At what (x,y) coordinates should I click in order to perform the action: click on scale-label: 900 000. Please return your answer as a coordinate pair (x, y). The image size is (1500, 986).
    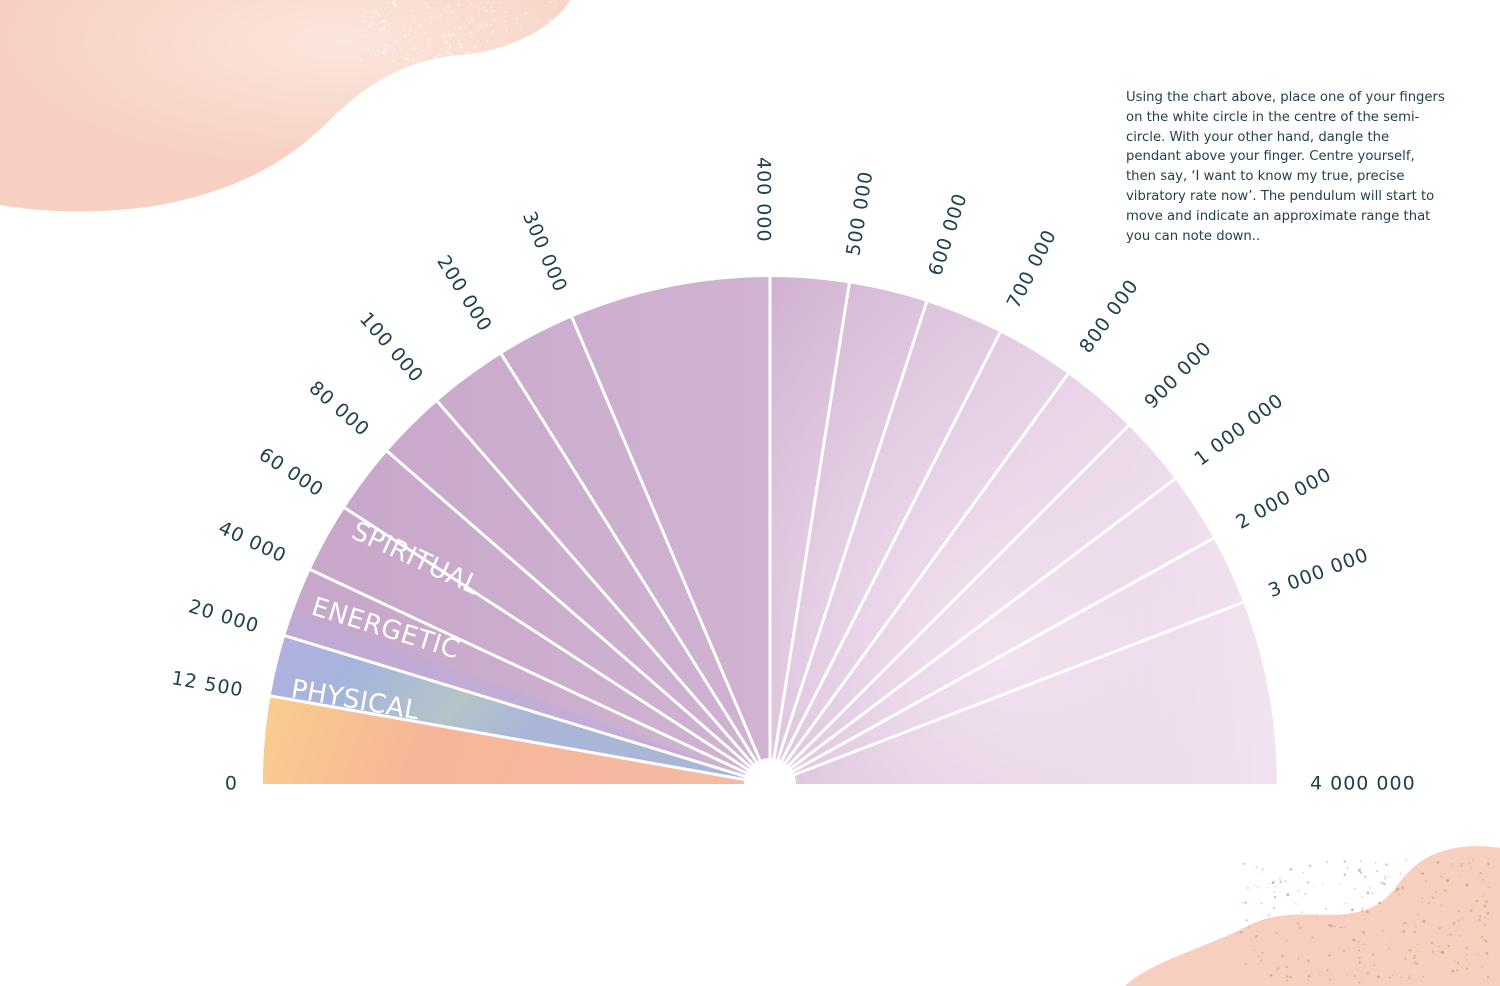
    Looking at the image, I should click on (1178, 375).